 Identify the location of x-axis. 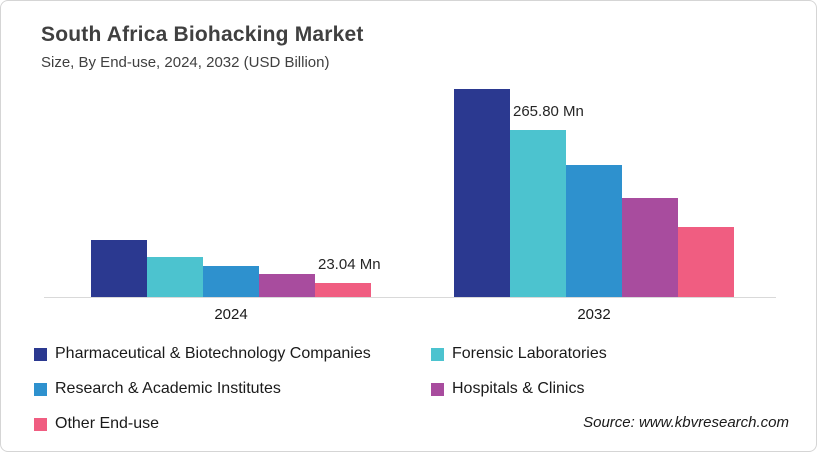
(410, 297).